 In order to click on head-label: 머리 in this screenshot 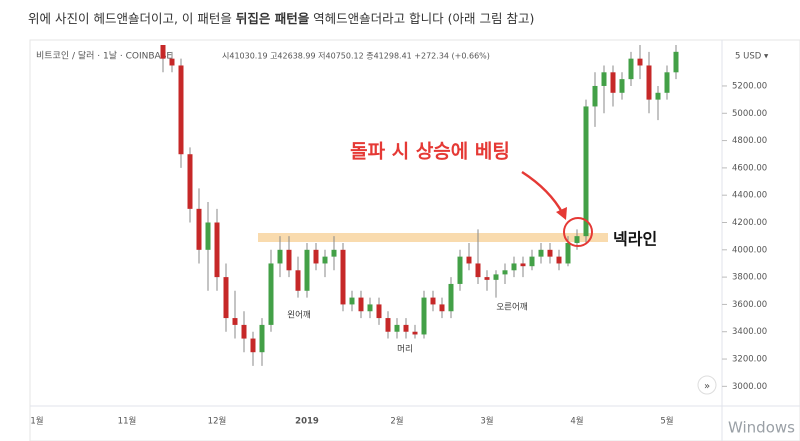, I will do `click(405, 350)`.